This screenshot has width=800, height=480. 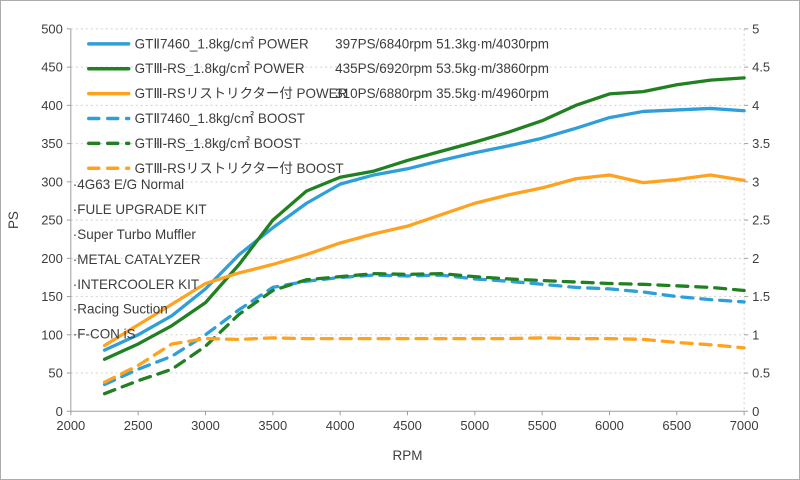 I want to click on y-left-tick-label: 150, so click(x=52, y=296).